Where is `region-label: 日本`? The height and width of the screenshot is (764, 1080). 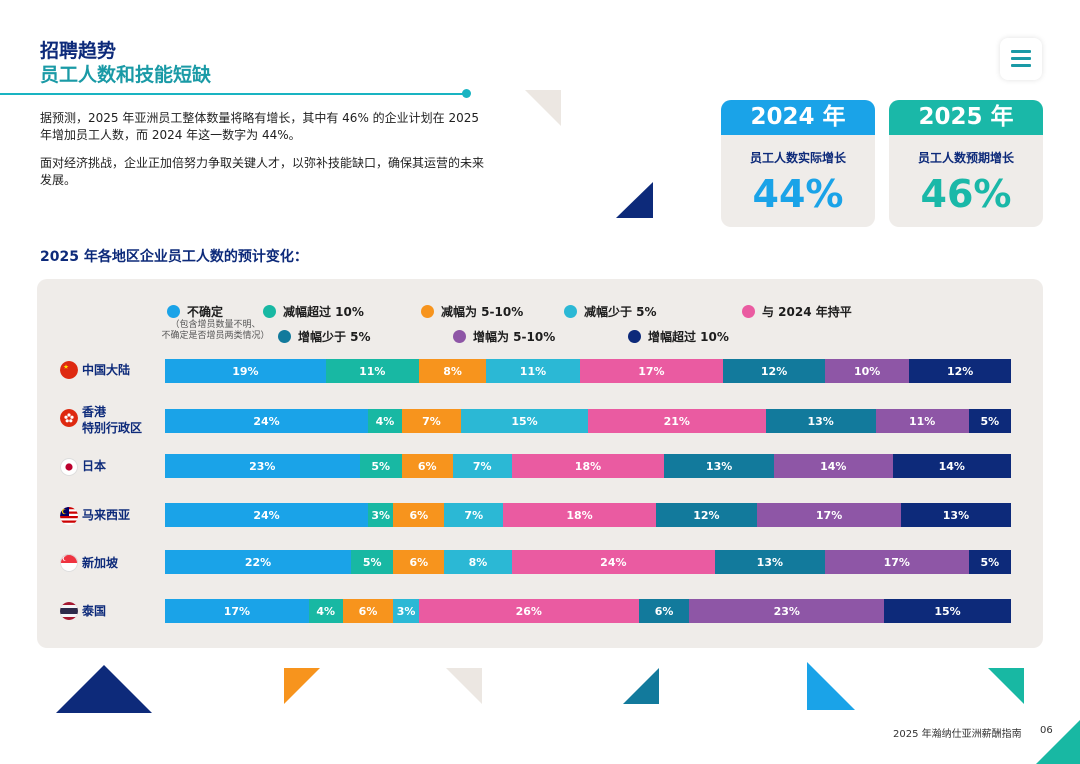
region-label: 日本 is located at coordinates (94, 466).